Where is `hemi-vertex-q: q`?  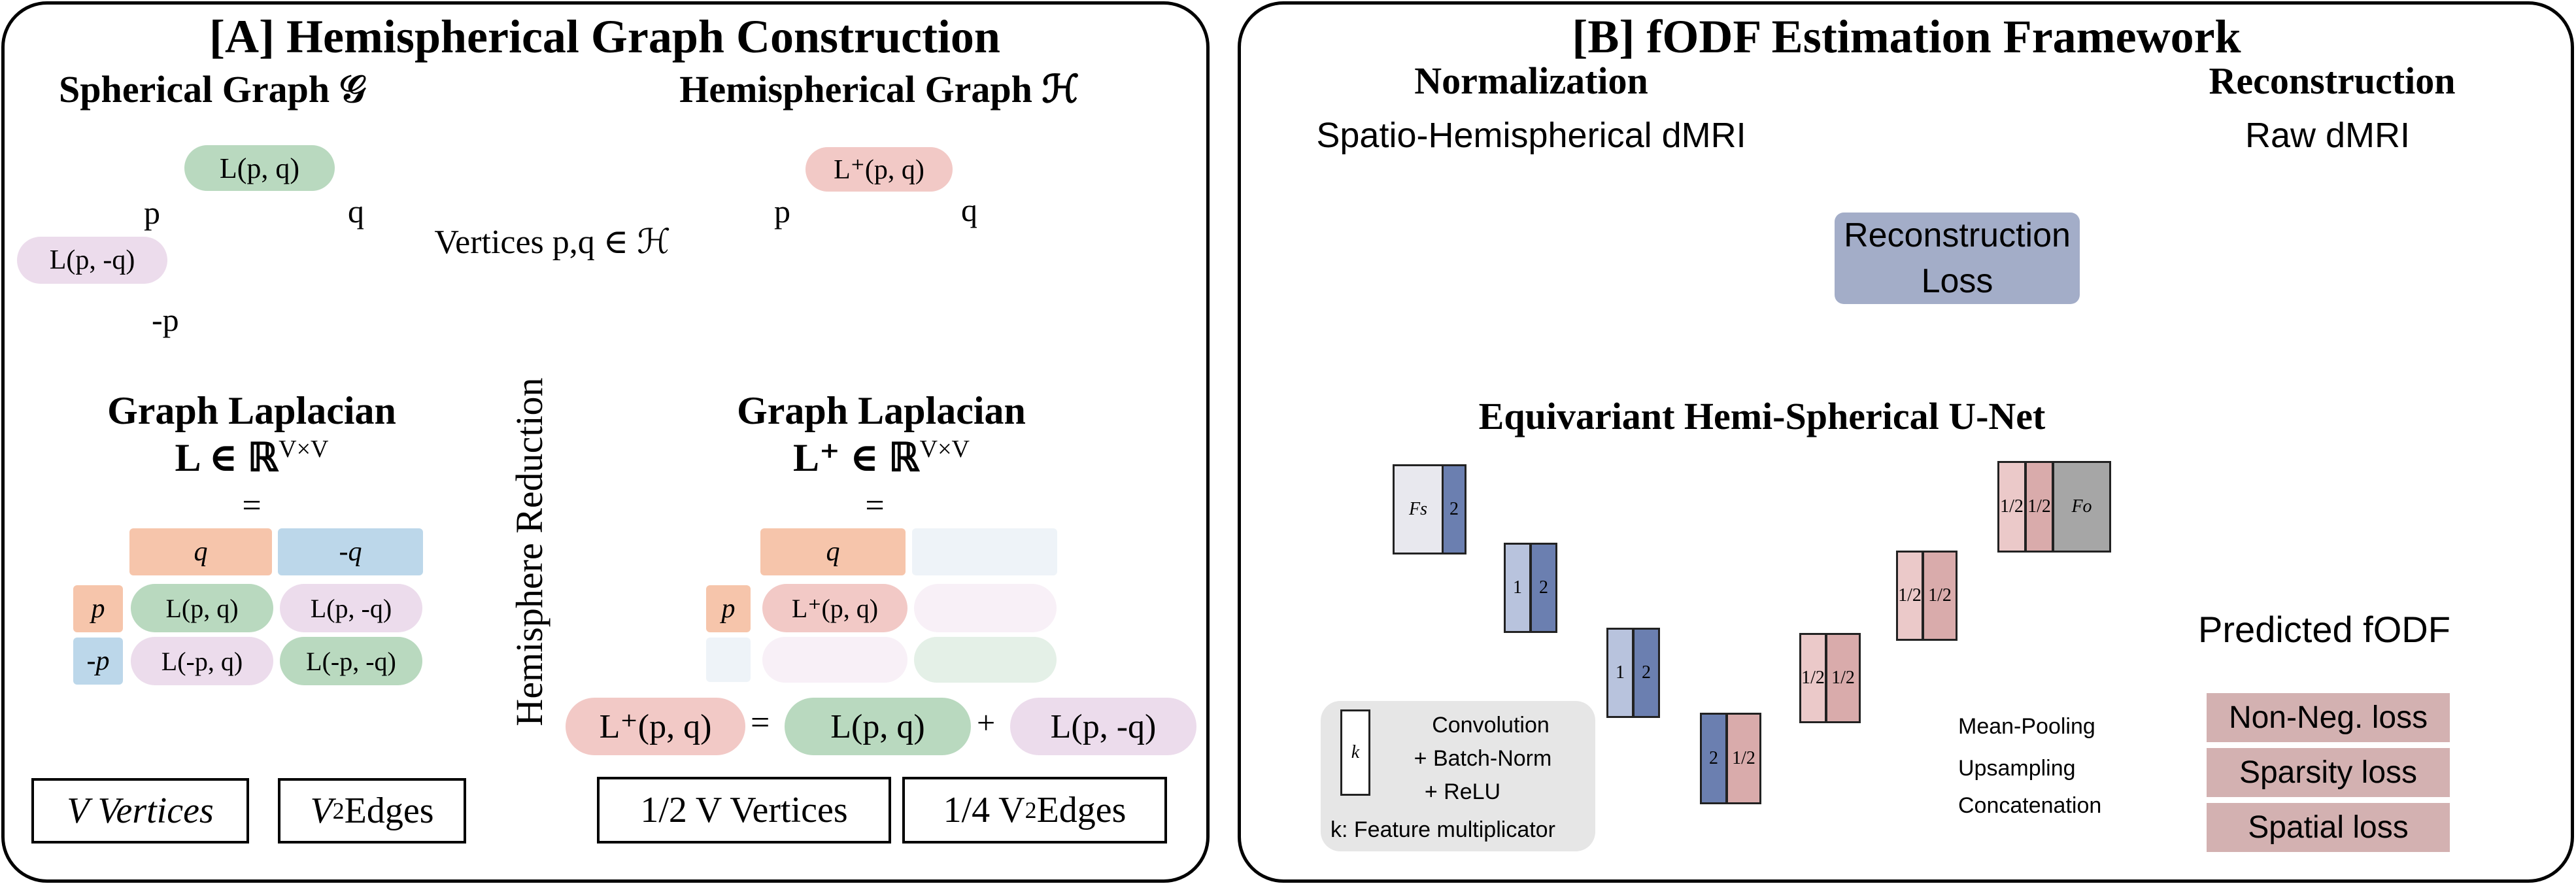 hemi-vertex-q: q is located at coordinates (969, 210).